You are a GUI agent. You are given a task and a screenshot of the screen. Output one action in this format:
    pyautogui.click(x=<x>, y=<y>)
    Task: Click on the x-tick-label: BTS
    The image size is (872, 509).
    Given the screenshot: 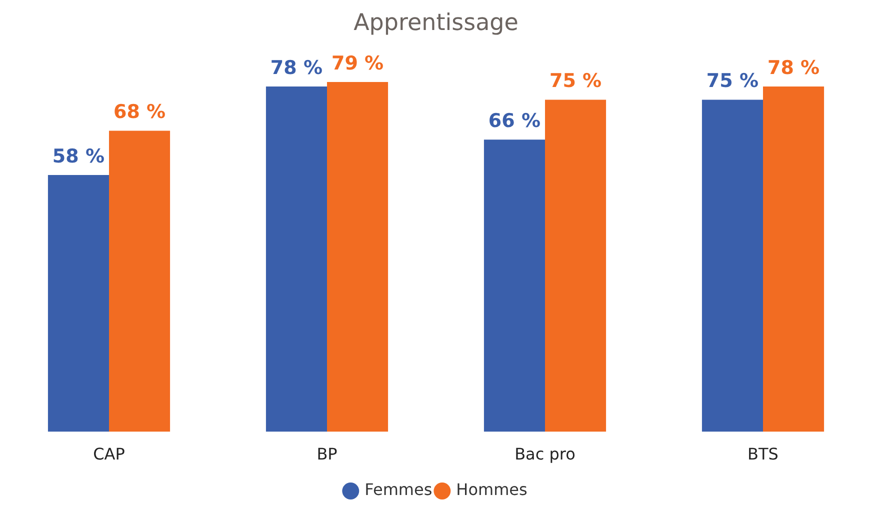 What is the action you would take?
    pyautogui.click(x=763, y=454)
    